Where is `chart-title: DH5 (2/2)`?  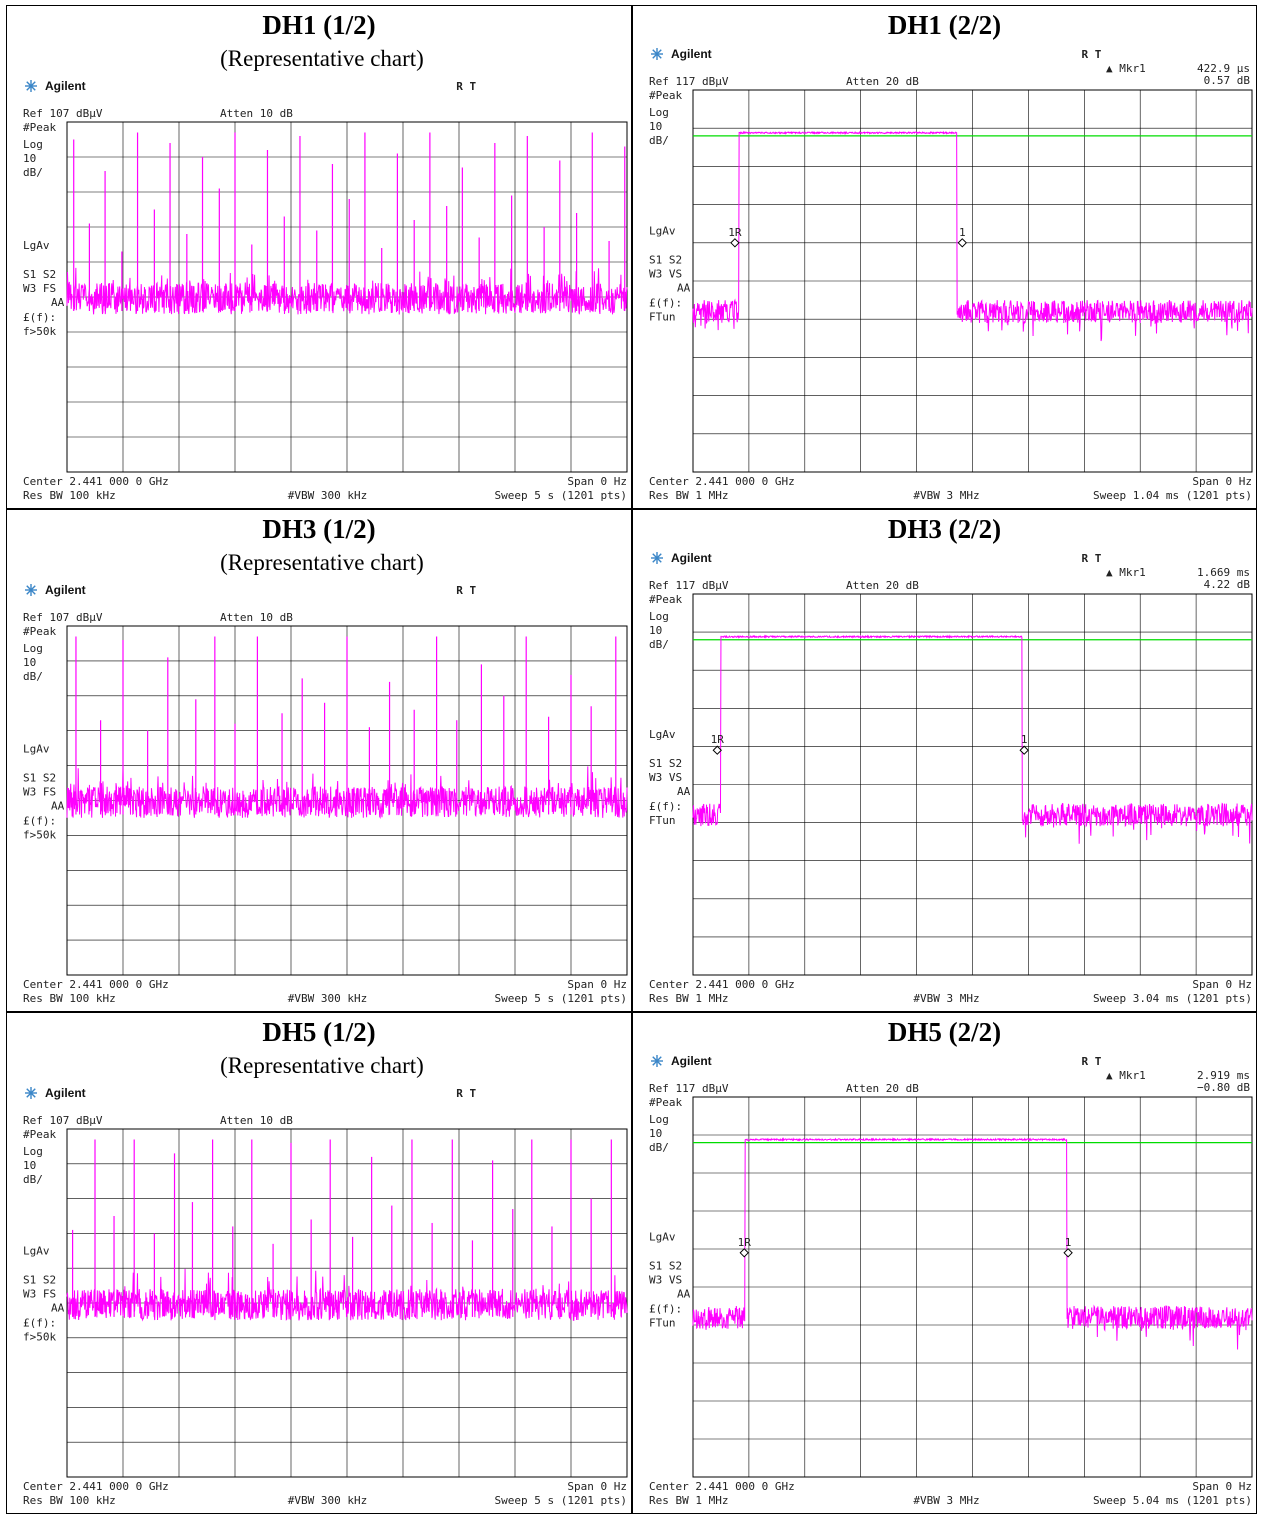 chart-title: DH5 (2/2) is located at coordinates (944, 1032).